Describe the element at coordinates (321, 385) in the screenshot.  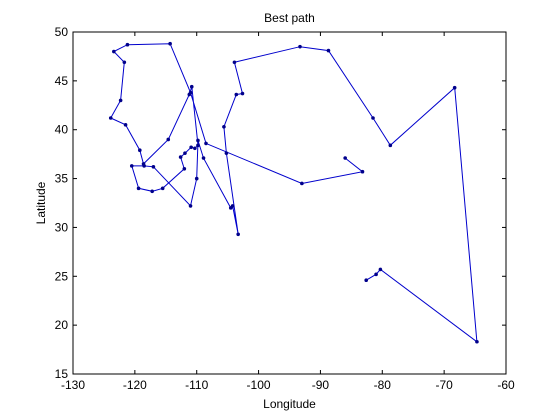
I see `x-tick-label: -90` at that location.